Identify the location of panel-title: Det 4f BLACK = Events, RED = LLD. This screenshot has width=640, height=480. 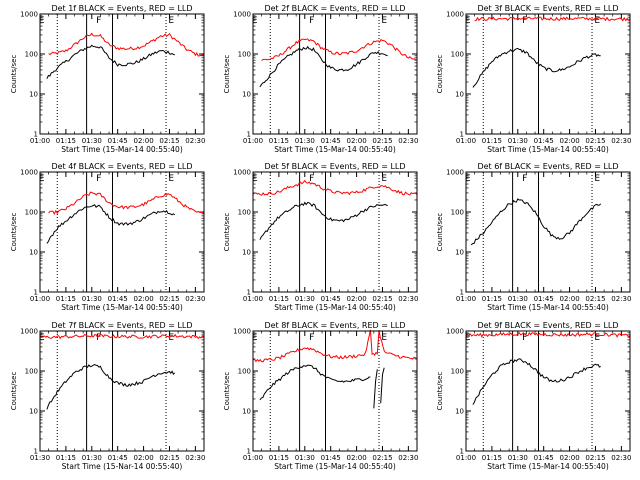
(121, 166).